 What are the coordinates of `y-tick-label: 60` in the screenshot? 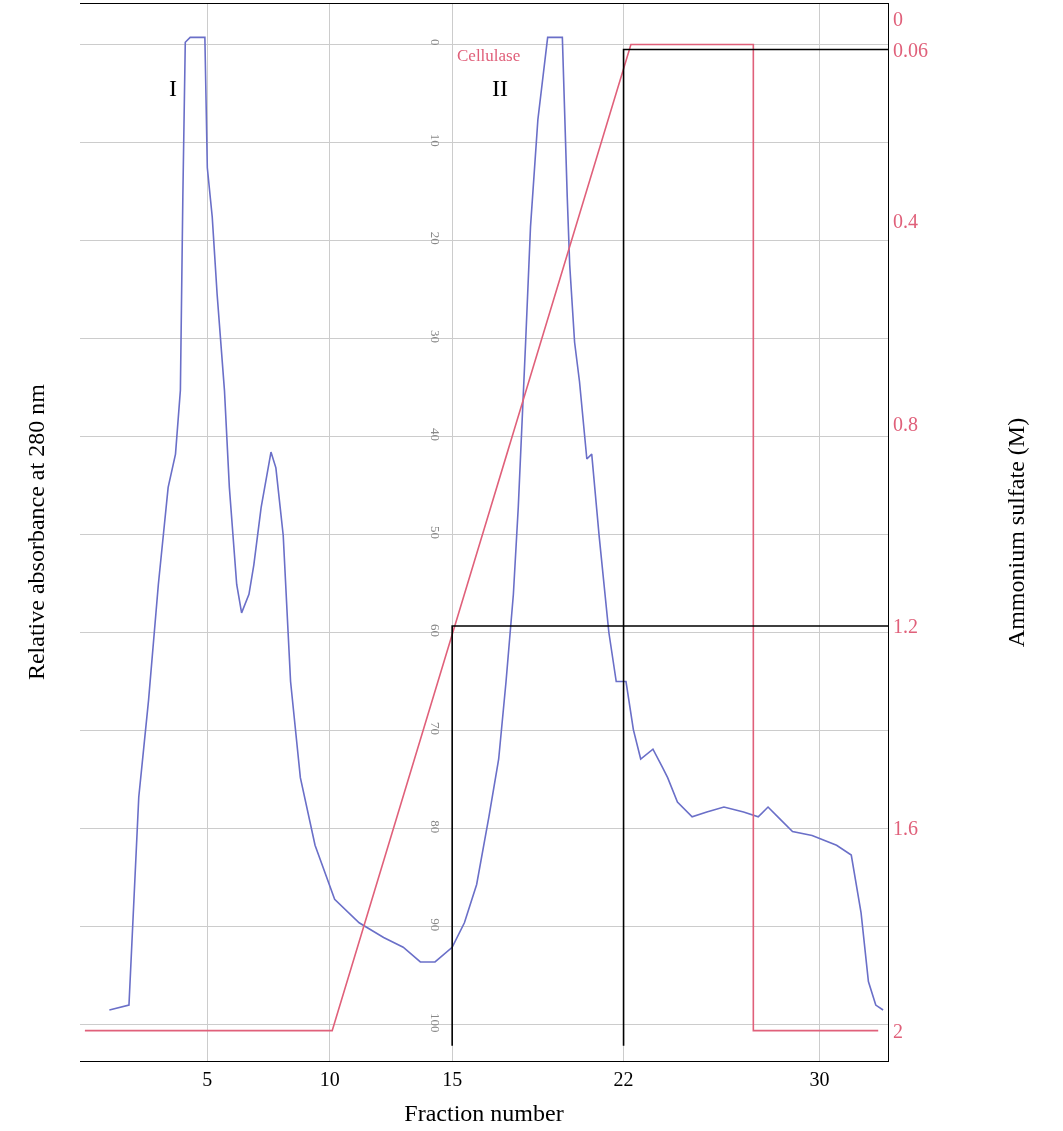 It's located at (436, 631).